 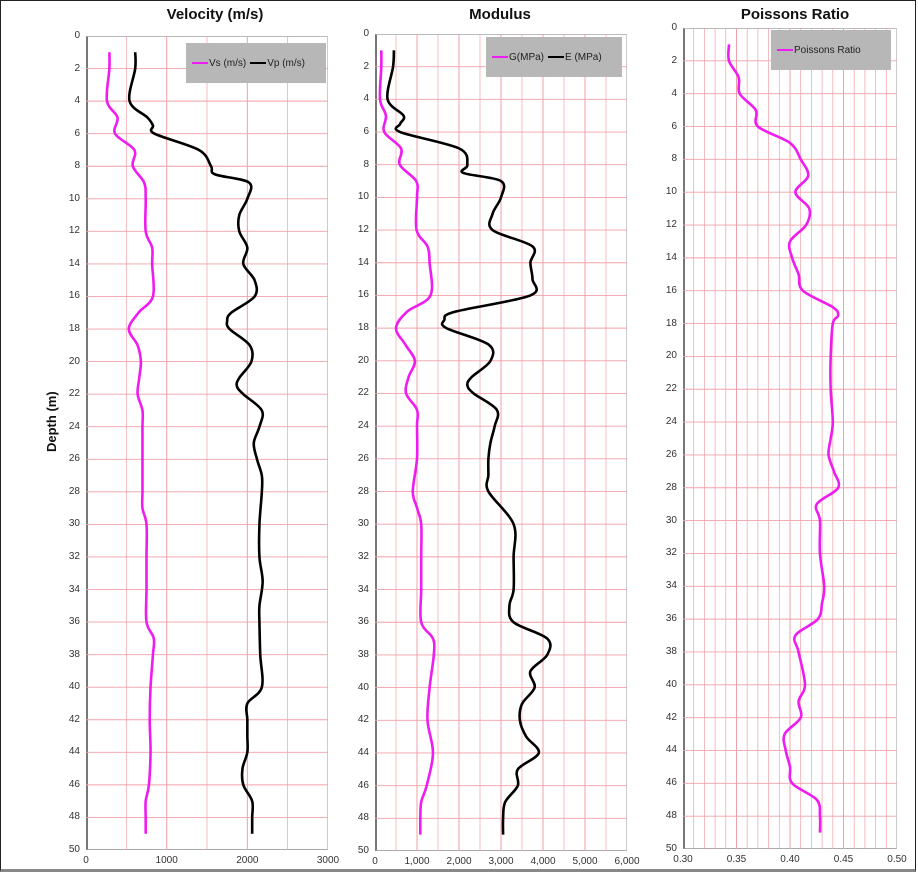 I want to click on x-tick-label: 1,000, so click(x=417, y=861).